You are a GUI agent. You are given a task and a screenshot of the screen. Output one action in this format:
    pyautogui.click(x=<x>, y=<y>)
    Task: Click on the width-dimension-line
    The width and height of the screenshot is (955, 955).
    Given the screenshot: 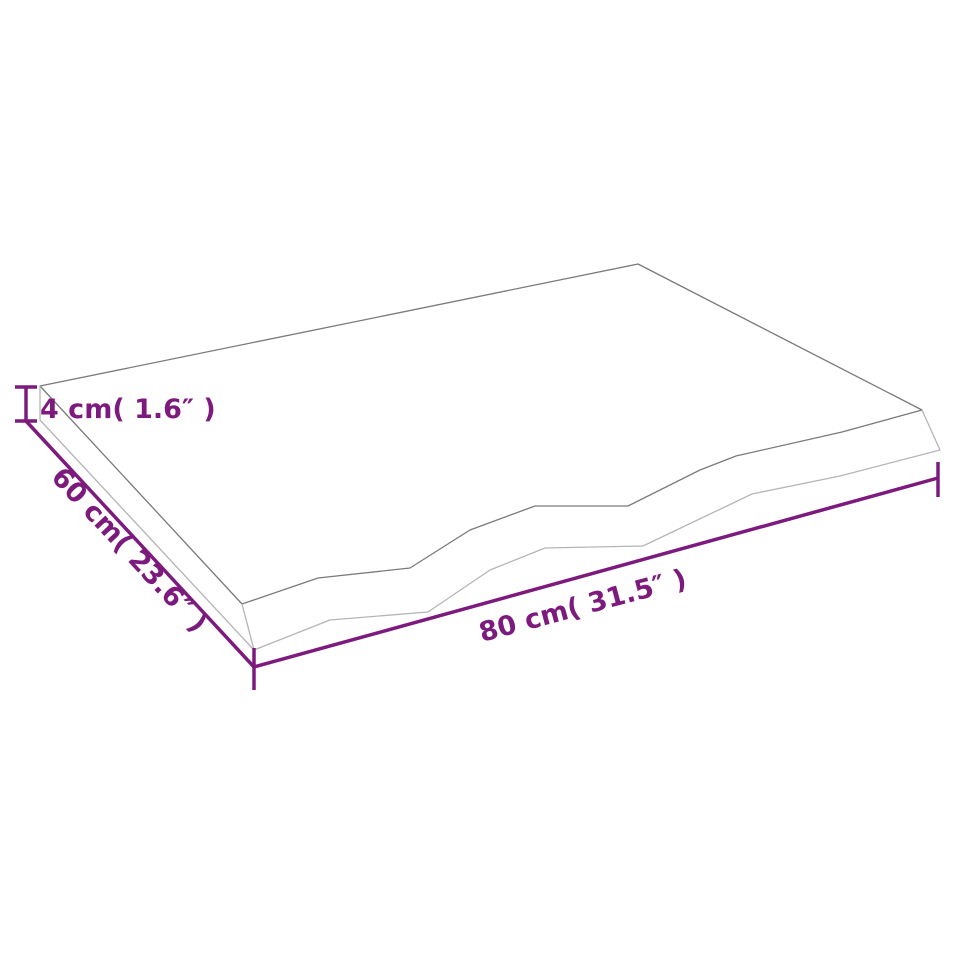 What is the action you would take?
    pyautogui.click(x=596, y=572)
    